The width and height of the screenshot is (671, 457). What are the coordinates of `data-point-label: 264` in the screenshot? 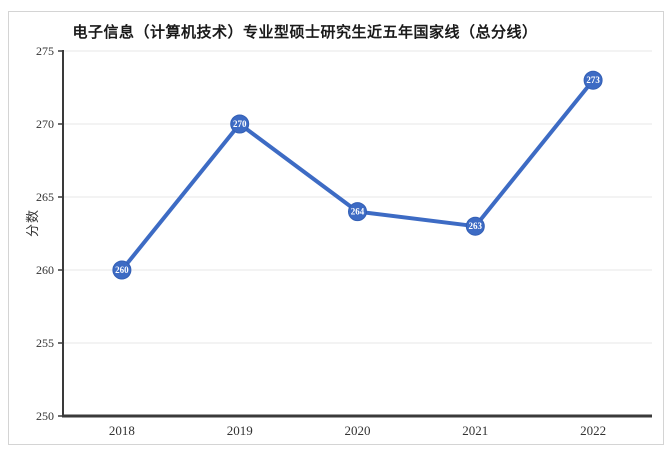 It's located at (358, 212).